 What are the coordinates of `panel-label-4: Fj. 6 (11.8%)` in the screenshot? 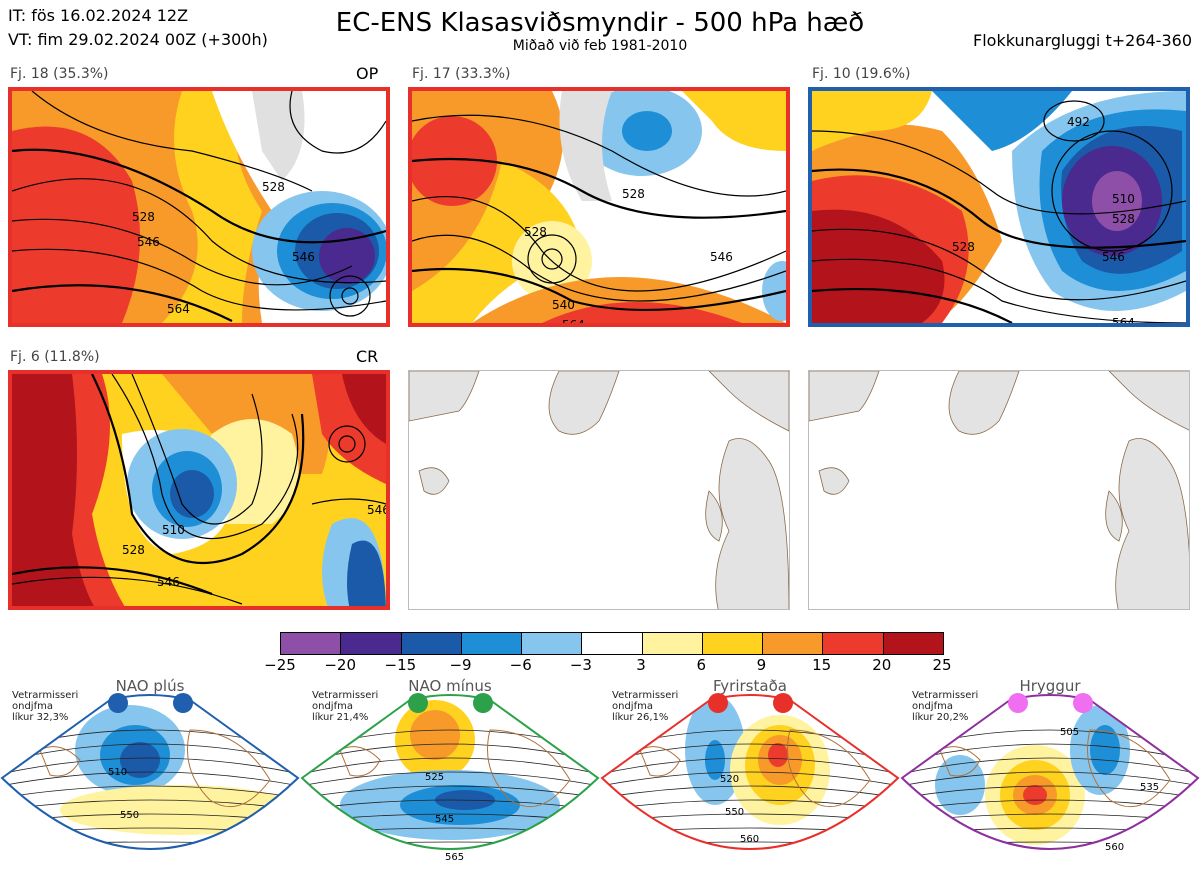 It's located at (55, 357).